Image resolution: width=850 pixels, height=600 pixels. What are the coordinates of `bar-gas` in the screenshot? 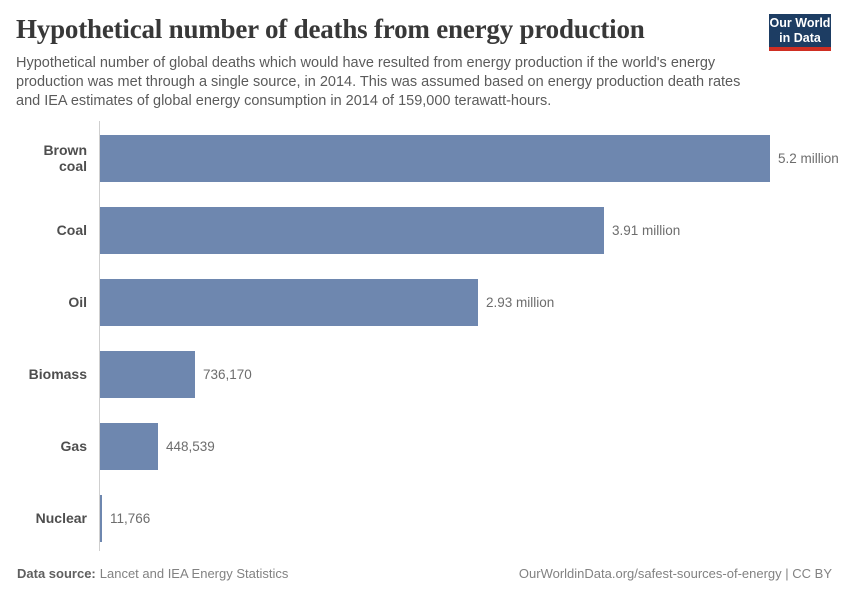 It's located at (129, 446).